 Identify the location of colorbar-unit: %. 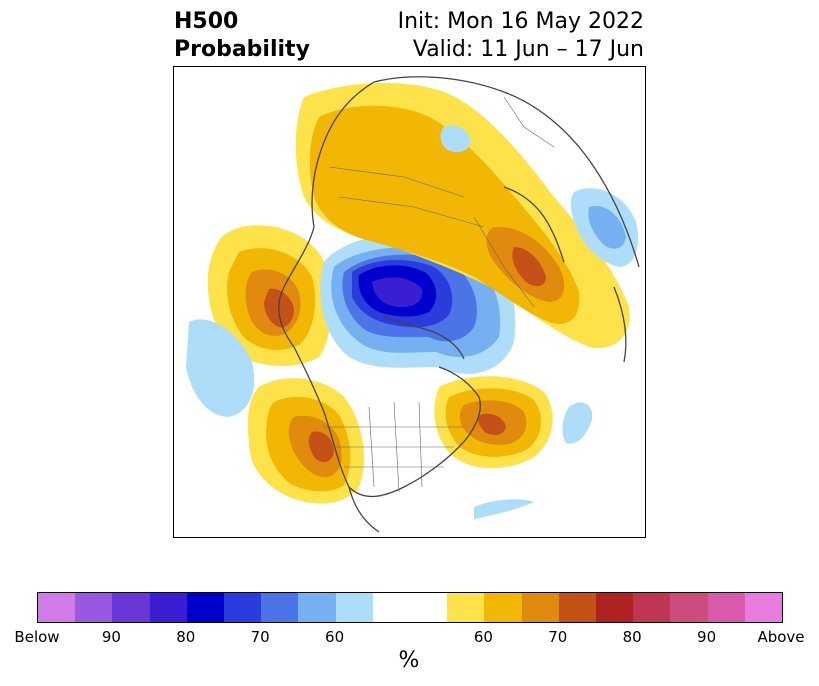
(409, 660).